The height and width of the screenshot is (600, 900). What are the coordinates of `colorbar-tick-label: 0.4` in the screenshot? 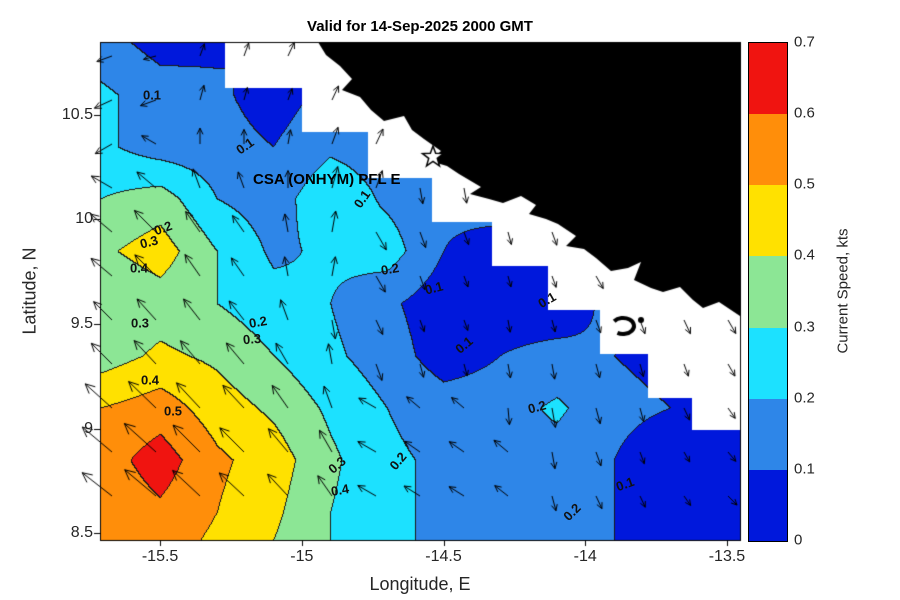 It's located at (804, 255).